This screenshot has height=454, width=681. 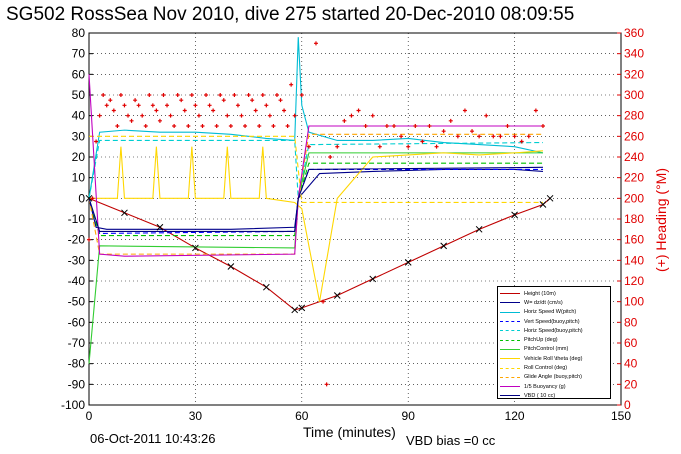 I want to click on legend-label: Height (10m), so click(x=540, y=293).